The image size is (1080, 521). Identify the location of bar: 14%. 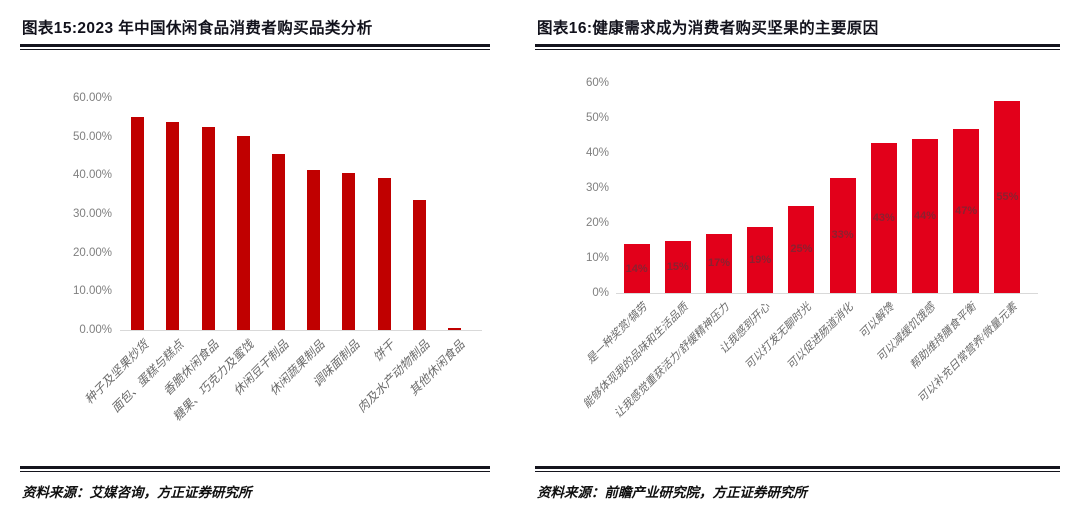
(636, 268).